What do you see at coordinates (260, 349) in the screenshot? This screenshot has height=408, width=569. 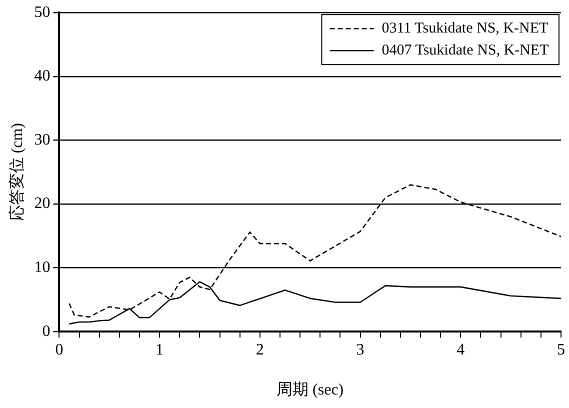 I see `x-tick-label: 2` at bounding box center [260, 349].